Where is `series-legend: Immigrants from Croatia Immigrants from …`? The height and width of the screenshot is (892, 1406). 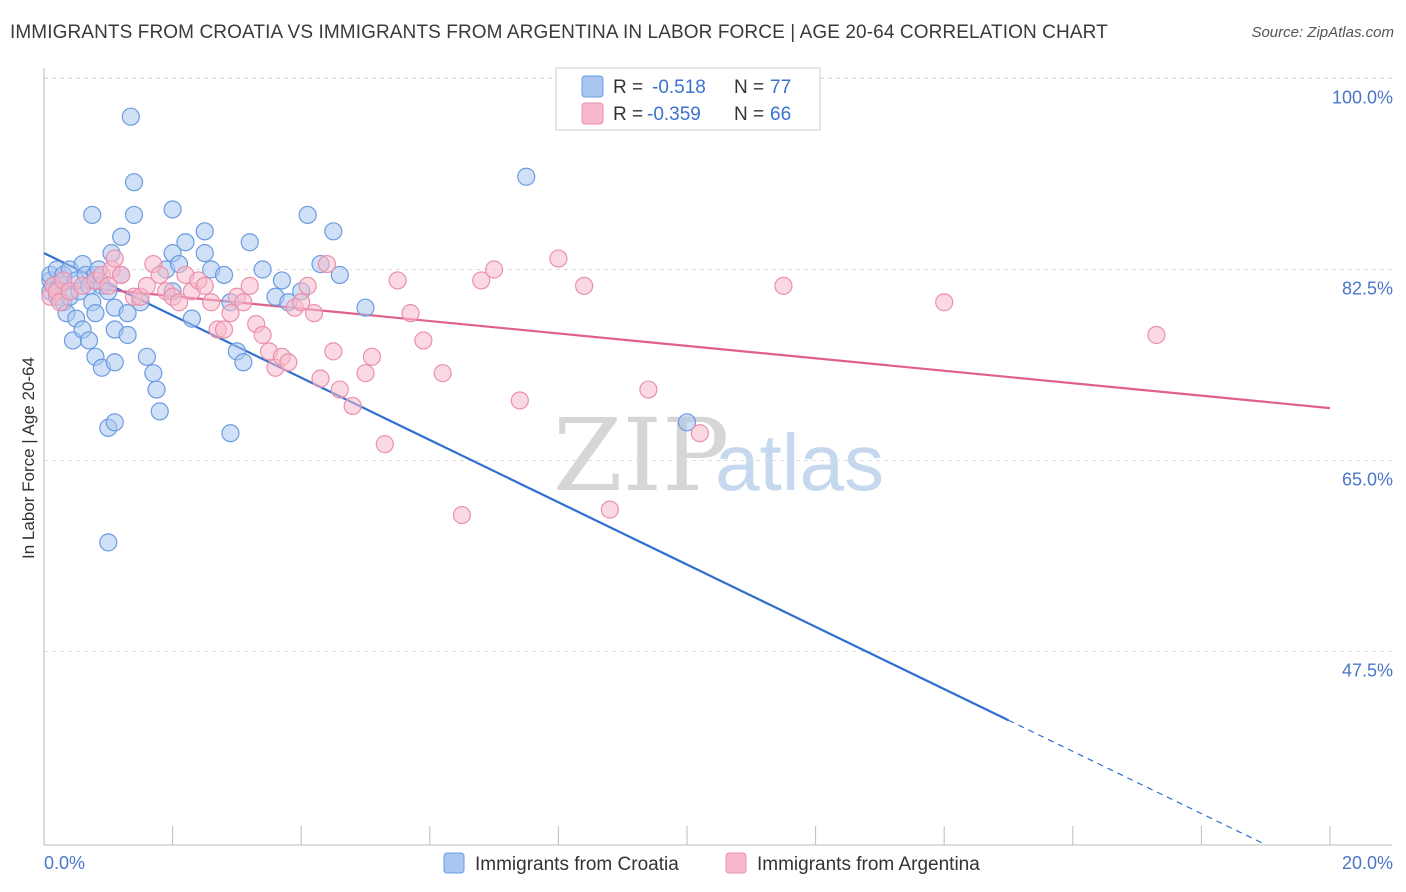 series-legend: Immigrants from Croatia Immigrants from … is located at coordinates (711, 863).